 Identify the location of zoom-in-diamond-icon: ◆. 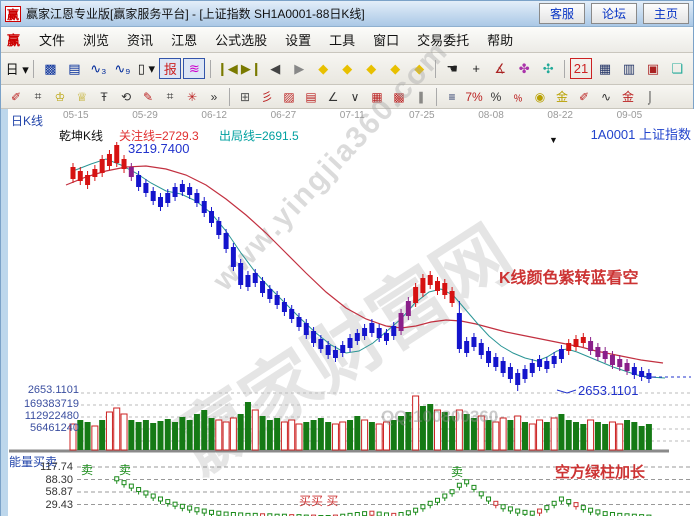
(347, 68).